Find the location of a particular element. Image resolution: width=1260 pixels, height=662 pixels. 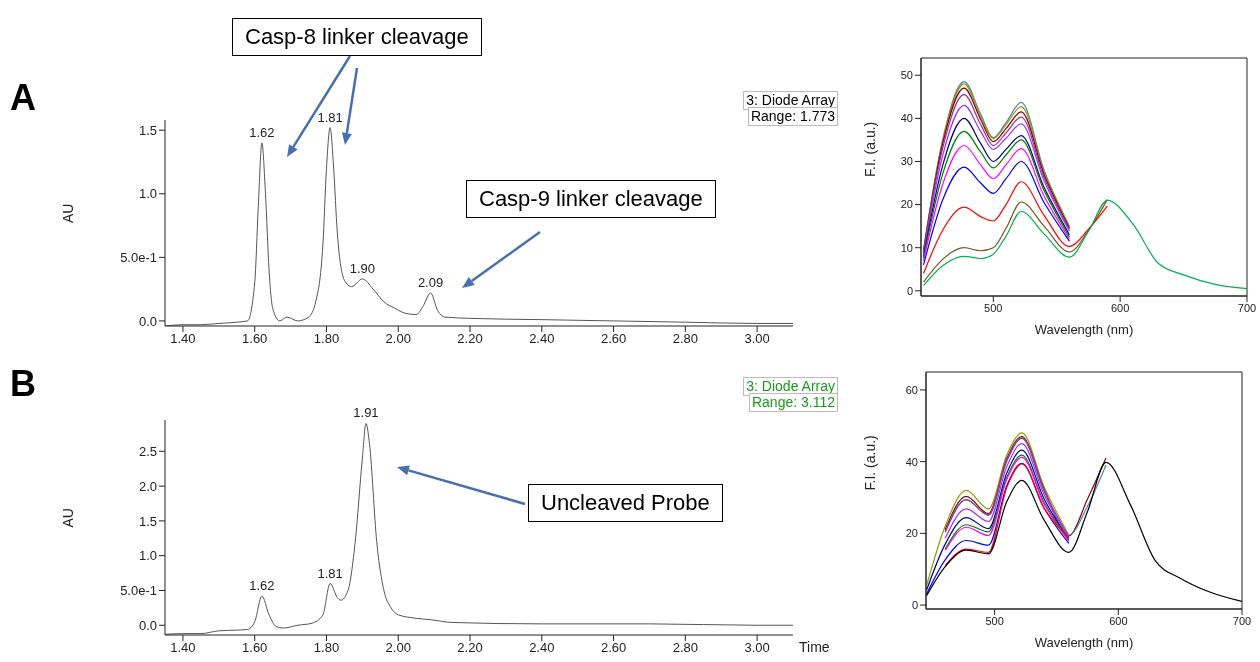

y-tick-label: 2.0 is located at coordinates (147, 486).